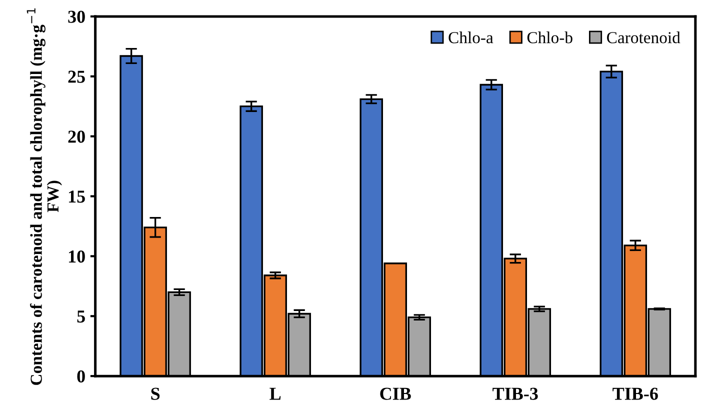 The height and width of the screenshot is (411, 706). Describe the element at coordinates (81, 316) in the screenshot. I see `y-tick-label: 5` at that location.